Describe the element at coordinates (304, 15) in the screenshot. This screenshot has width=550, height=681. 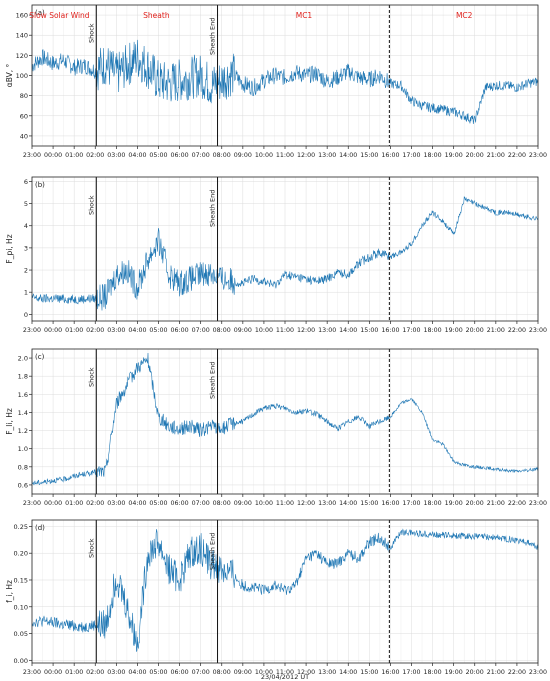
I see `region-label: MC1` at that location.